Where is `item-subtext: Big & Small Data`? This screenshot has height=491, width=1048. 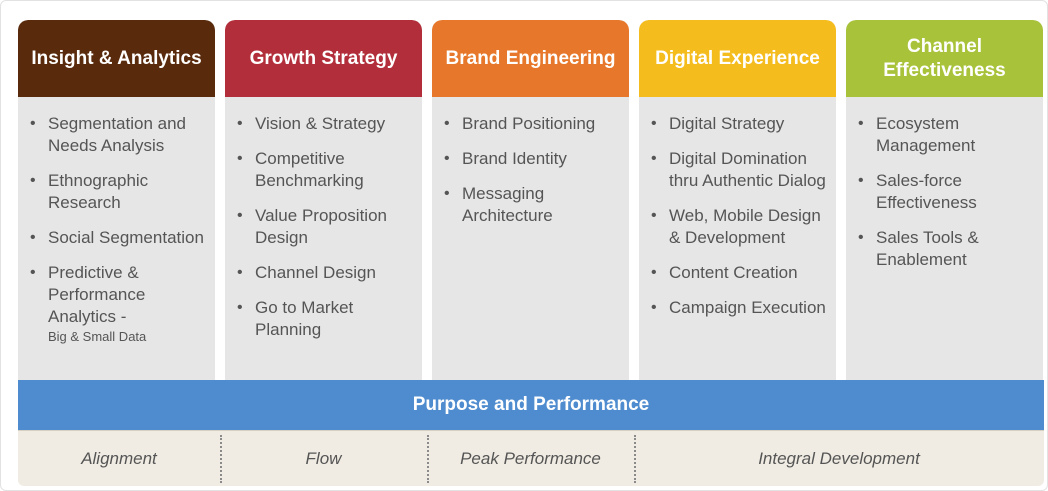
item-subtext: Big & Small Data is located at coordinates (97, 336).